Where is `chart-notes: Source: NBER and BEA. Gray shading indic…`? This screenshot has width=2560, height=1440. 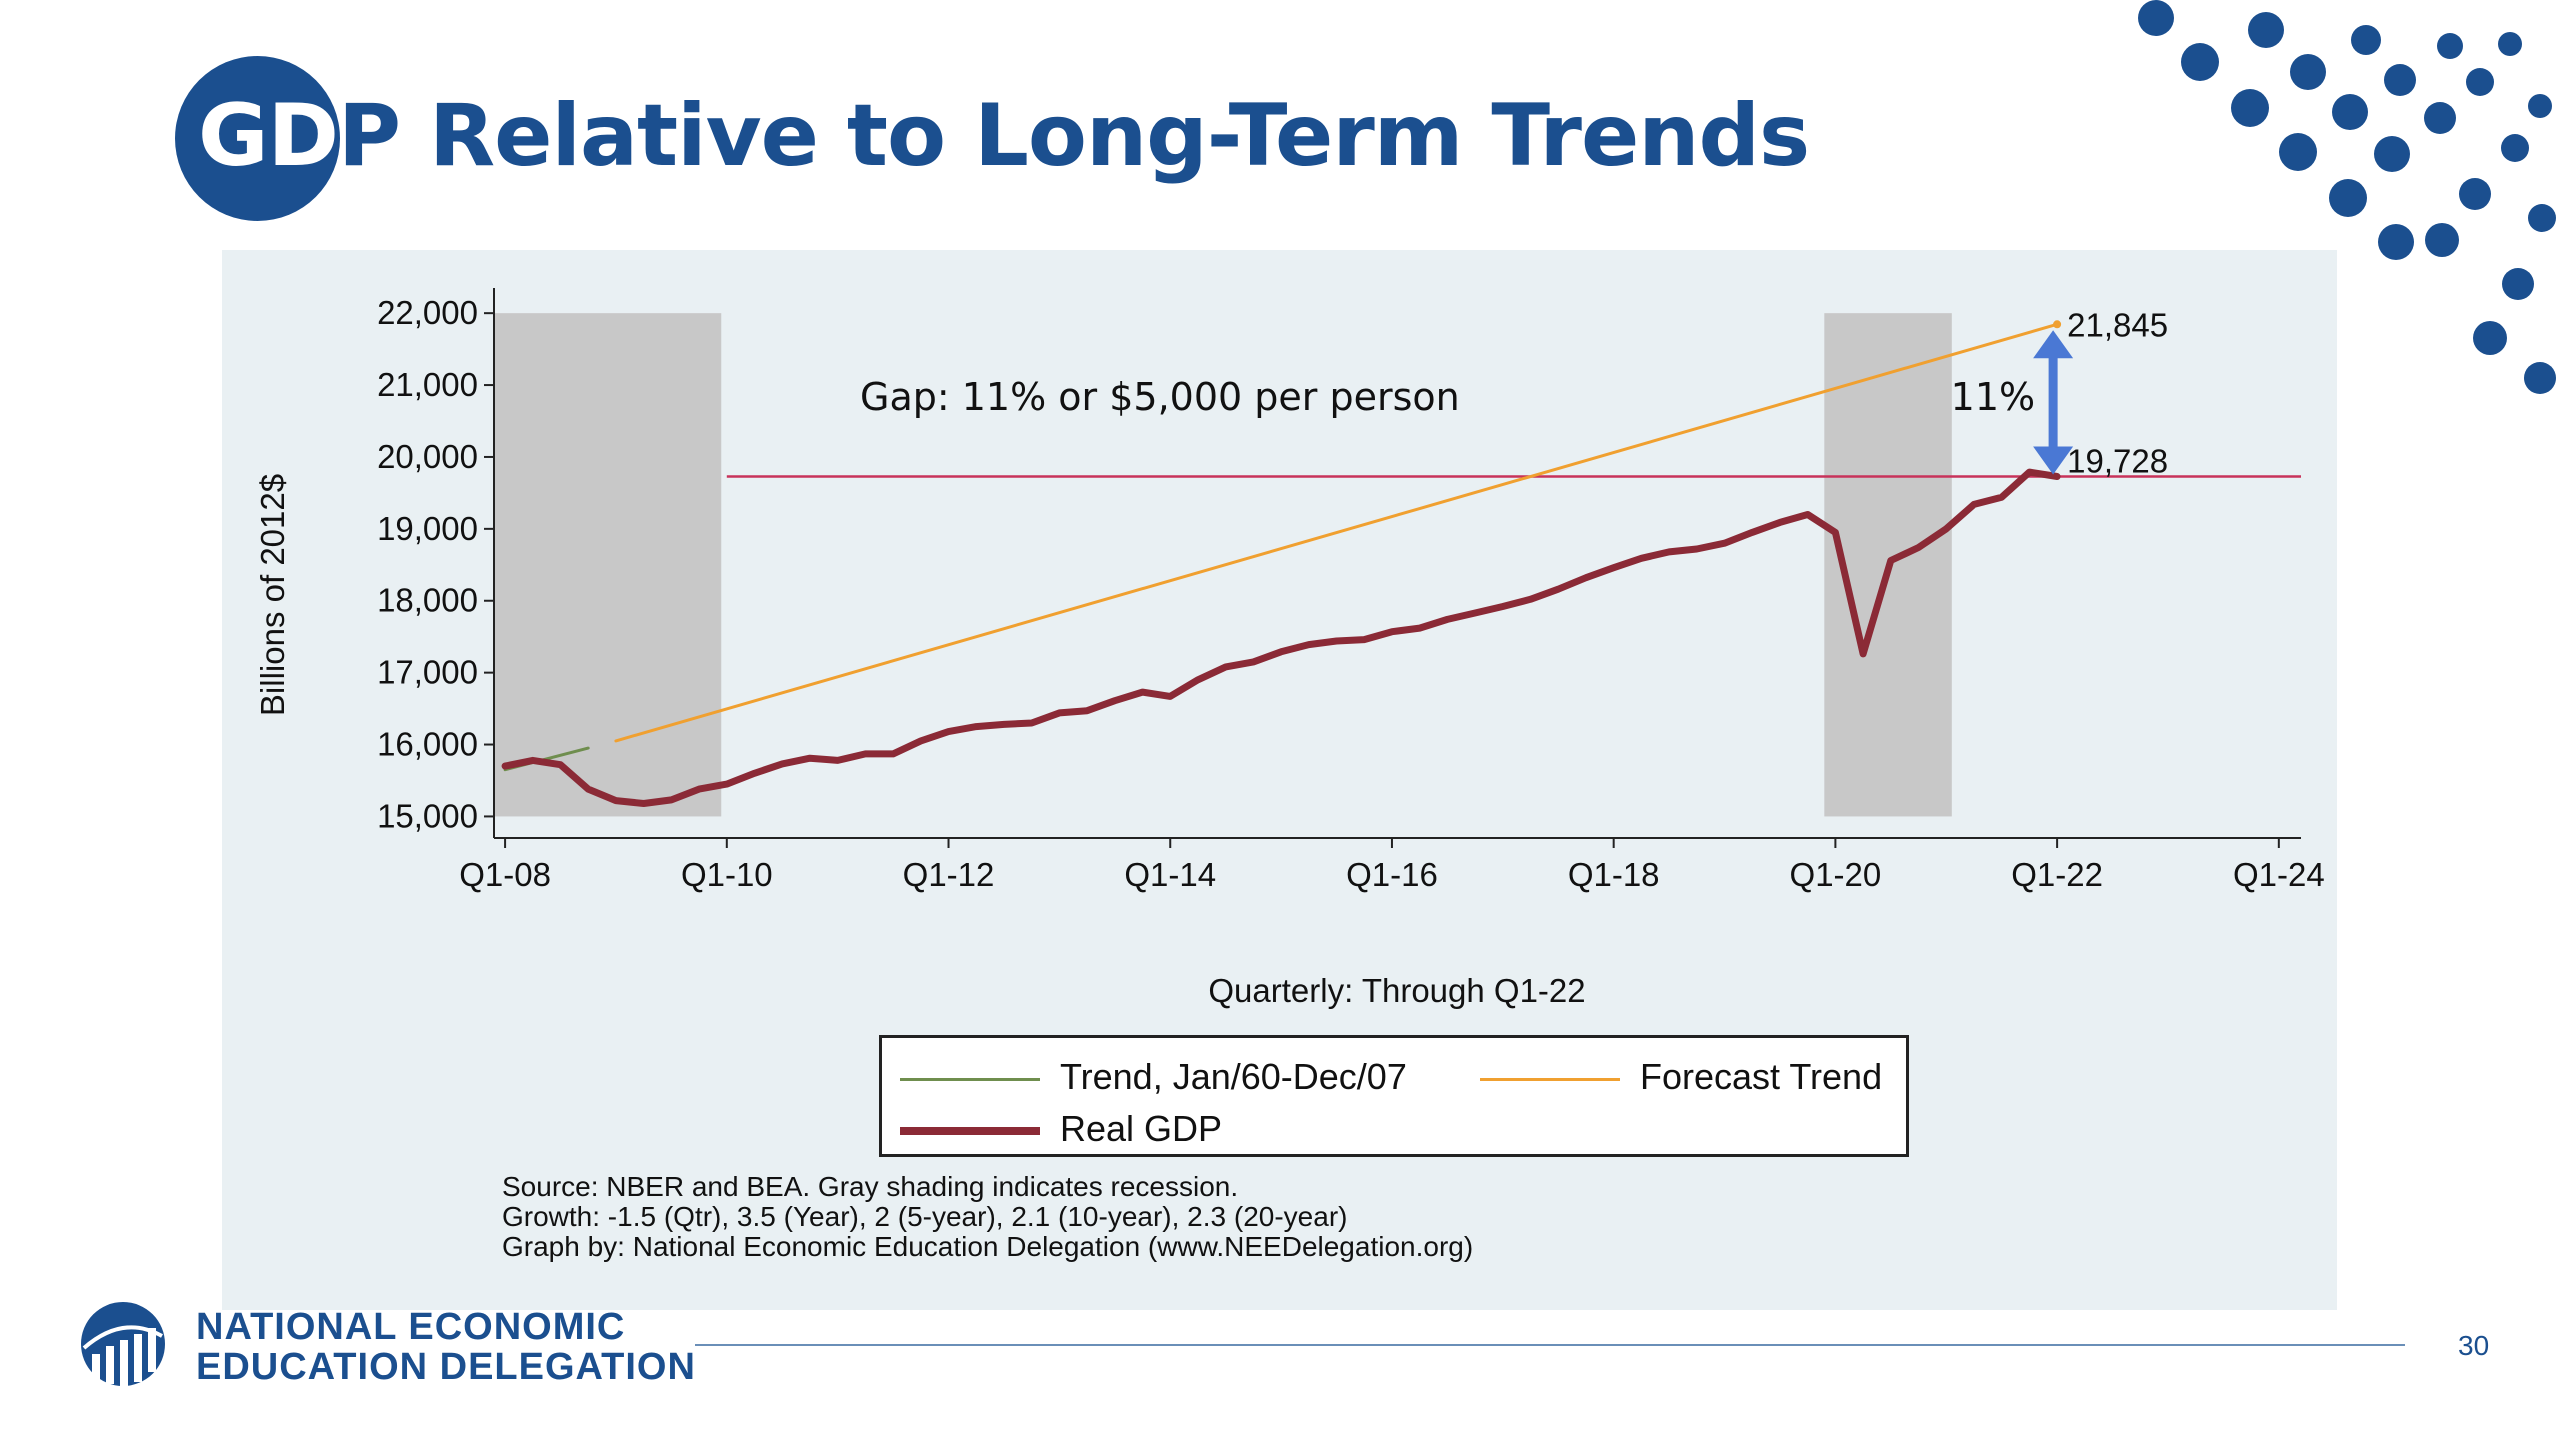
chart-notes: Source: NBER and BEA. Gray shading indic… is located at coordinates (987, 1217).